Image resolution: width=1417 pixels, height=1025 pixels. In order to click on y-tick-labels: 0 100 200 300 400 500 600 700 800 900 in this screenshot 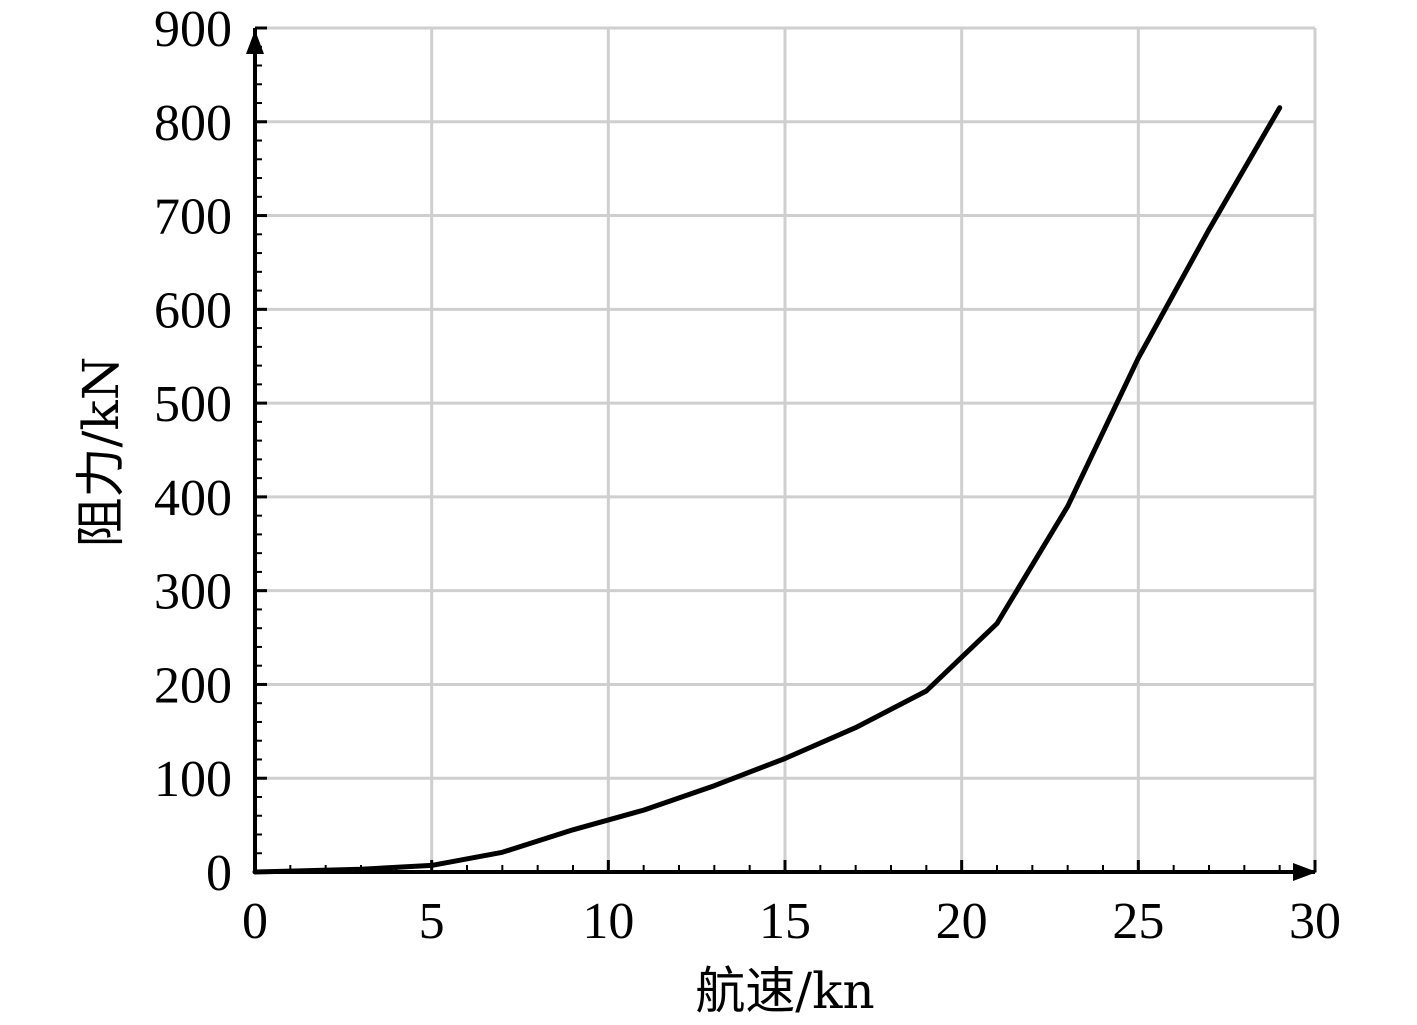, I will do `click(193, 451)`.